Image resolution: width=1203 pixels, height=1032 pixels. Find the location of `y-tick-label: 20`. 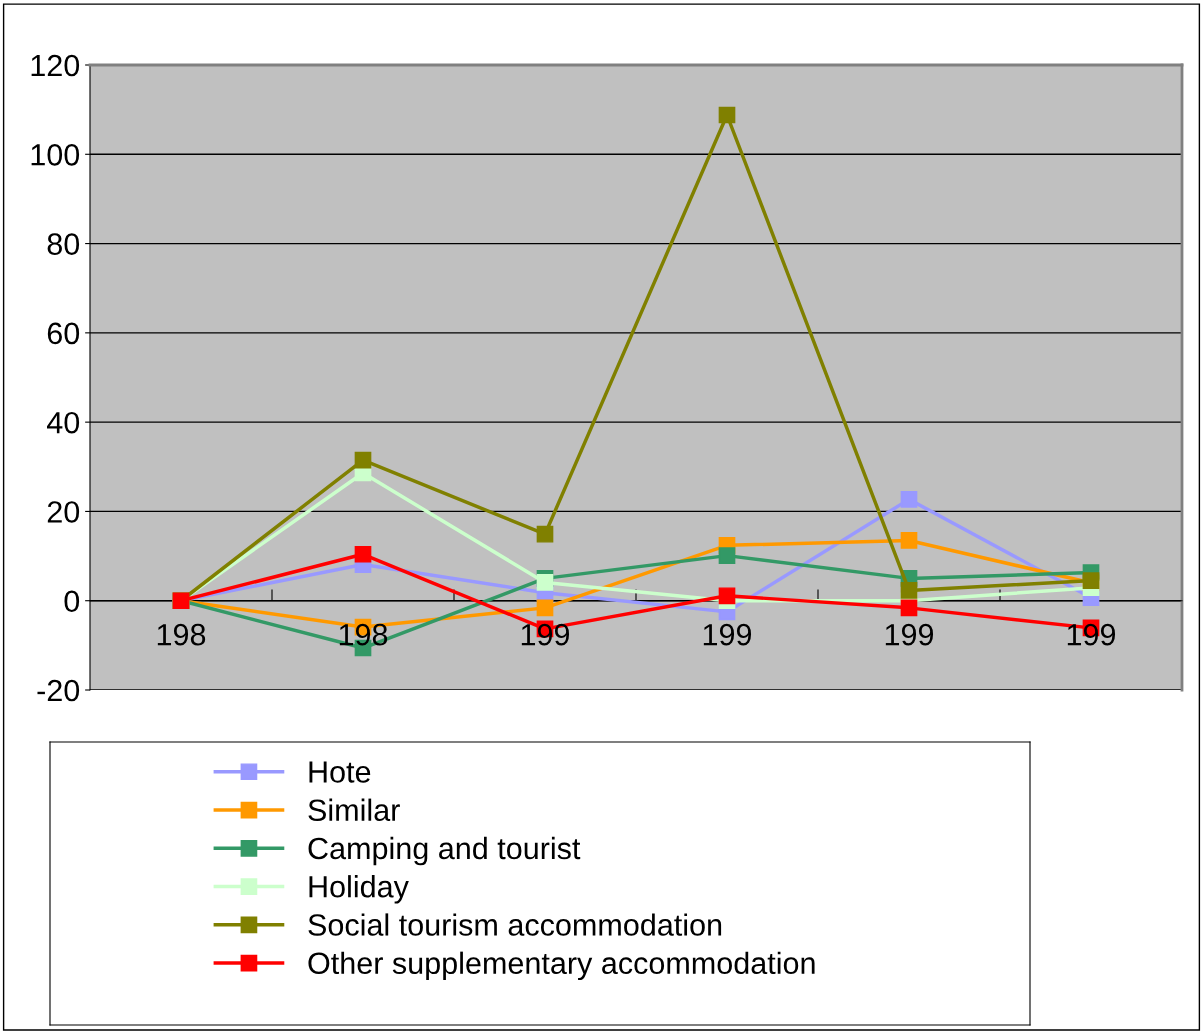

y-tick-label: 20 is located at coordinates (63, 512).